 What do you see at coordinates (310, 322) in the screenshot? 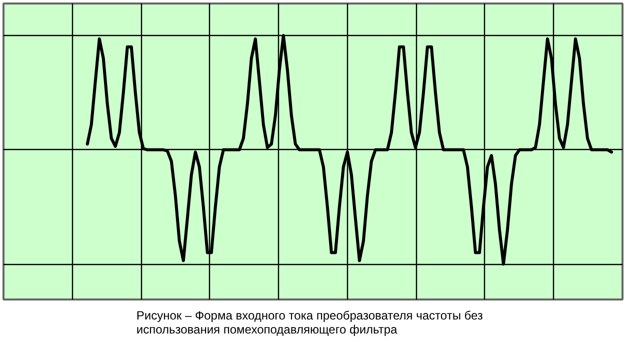
I see `text: Рисунок – Форма входного тока преобразователя частоты без использования помехоподавляющего фильтра` at bounding box center [310, 322].